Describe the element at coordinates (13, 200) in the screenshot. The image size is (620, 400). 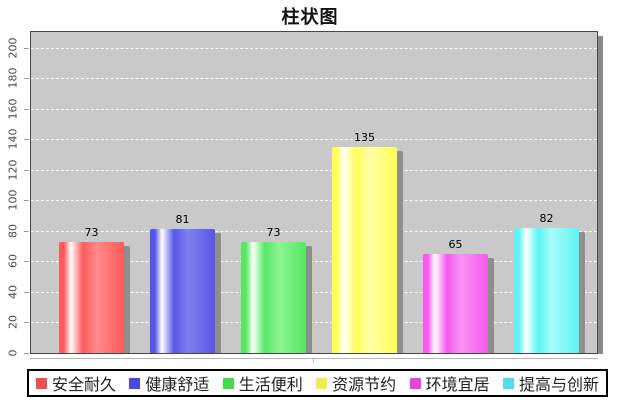
I see `y-axis-label: 100` at that location.